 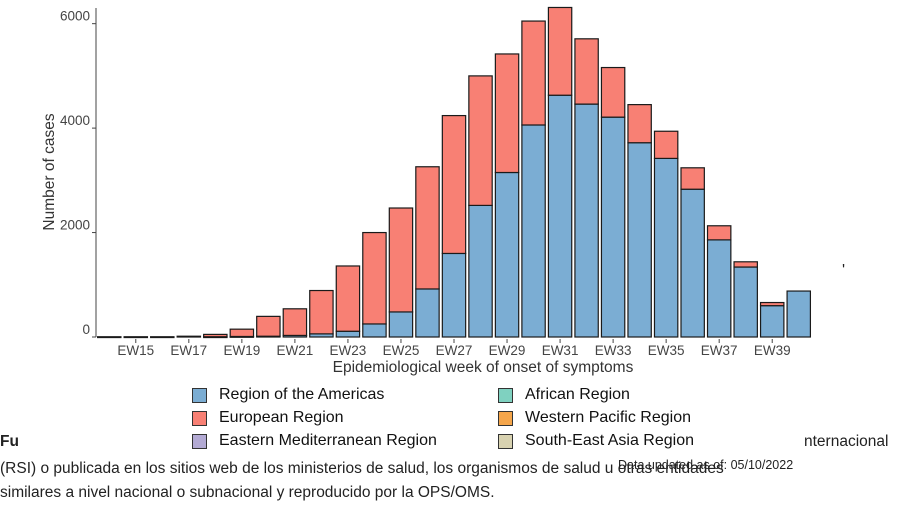 I want to click on y-tick-label: 6000, so click(x=75, y=16).